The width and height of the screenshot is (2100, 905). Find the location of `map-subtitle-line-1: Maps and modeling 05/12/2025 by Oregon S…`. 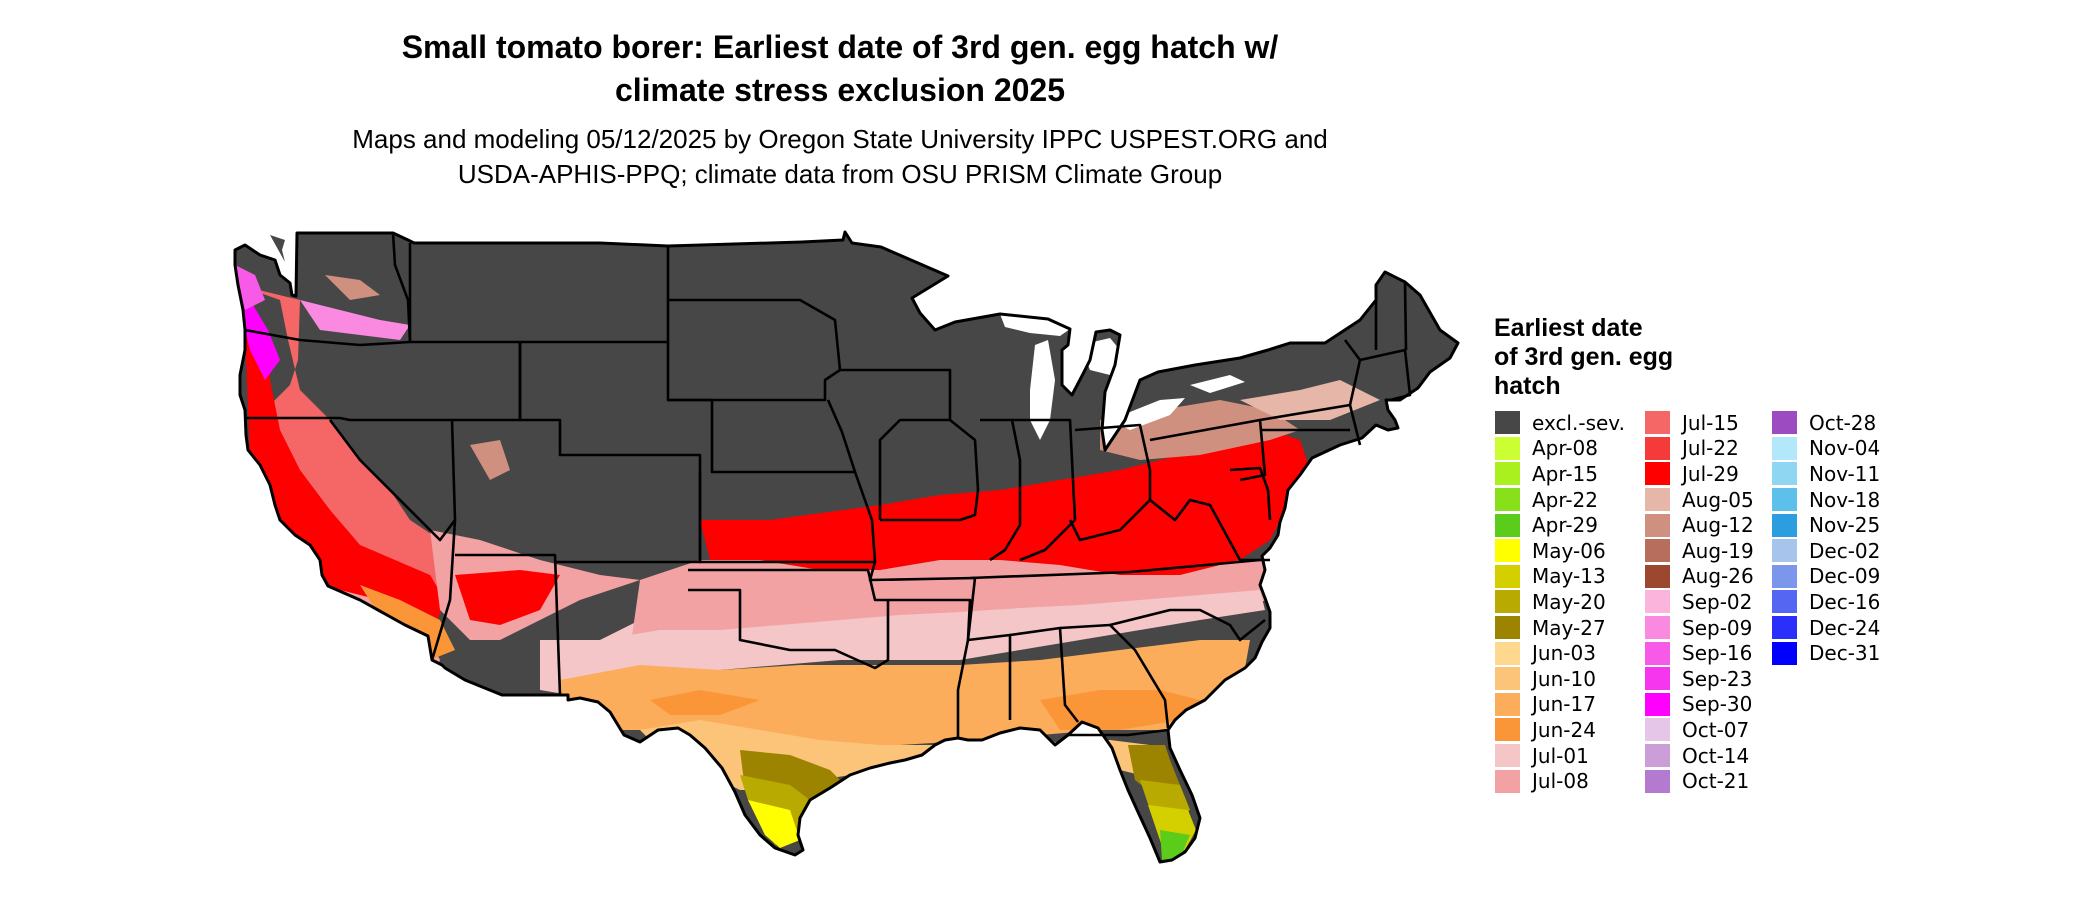

map-subtitle-line-1: Maps and modeling 05/12/2025 by Oregon S… is located at coordinates (840, 139).